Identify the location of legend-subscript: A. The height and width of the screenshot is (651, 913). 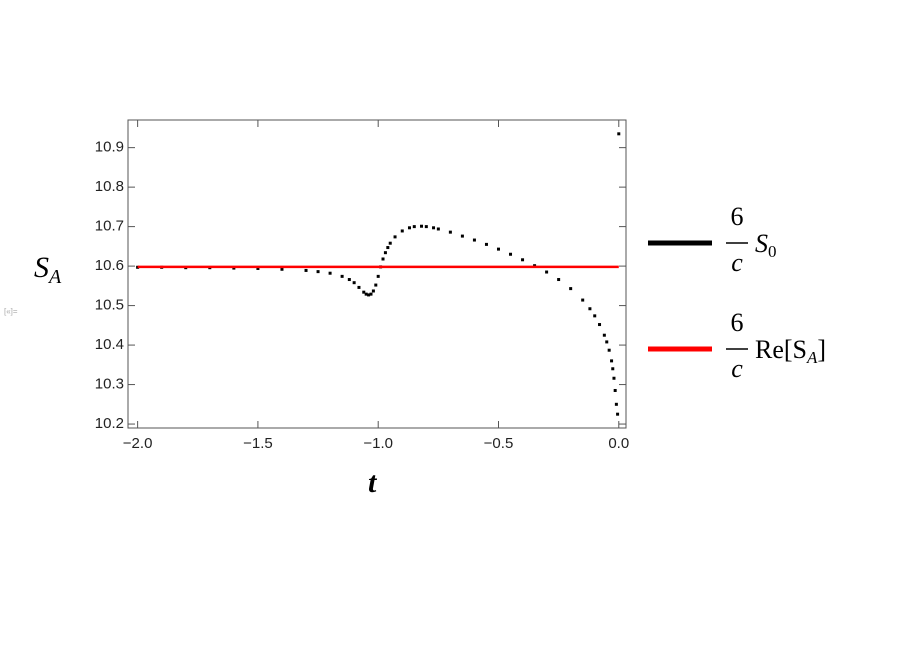
(812, 357).